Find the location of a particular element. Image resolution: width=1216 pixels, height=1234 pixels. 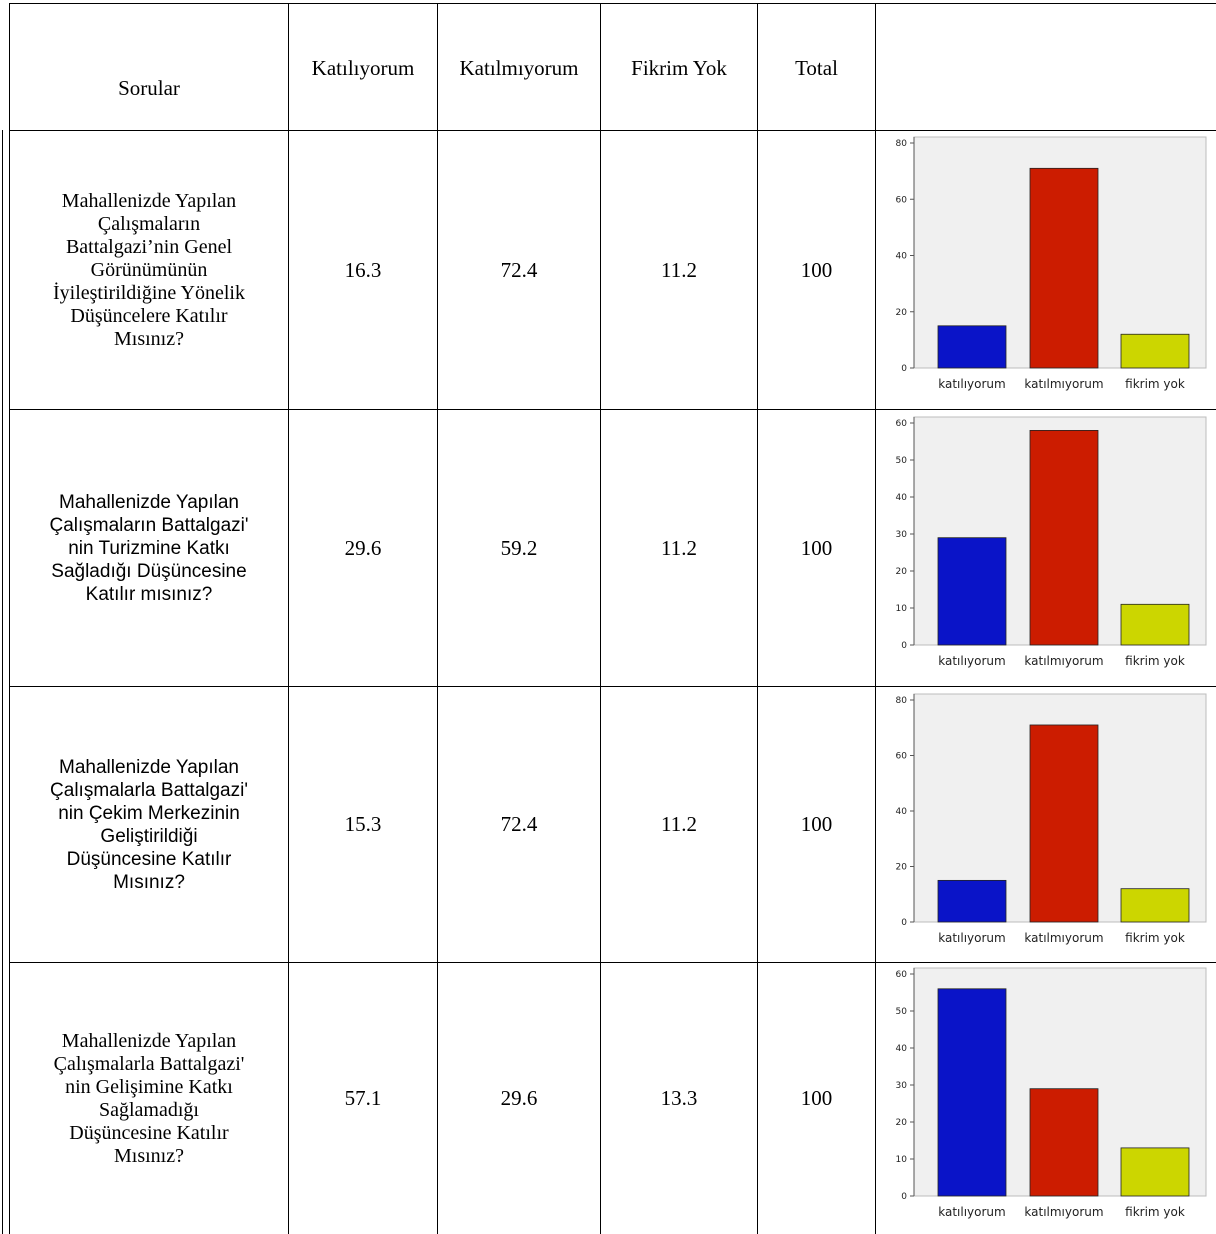

row-1-katilmiyorum: 72.4 is located at coordinates (519, 269).